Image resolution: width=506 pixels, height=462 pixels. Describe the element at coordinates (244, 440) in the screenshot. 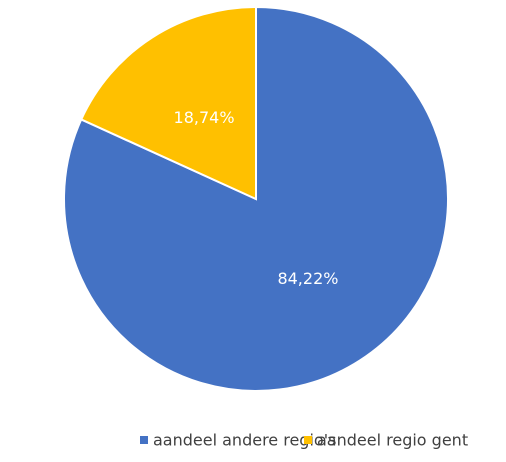

I see `legend-label: aandeel andere regio's` at that location.